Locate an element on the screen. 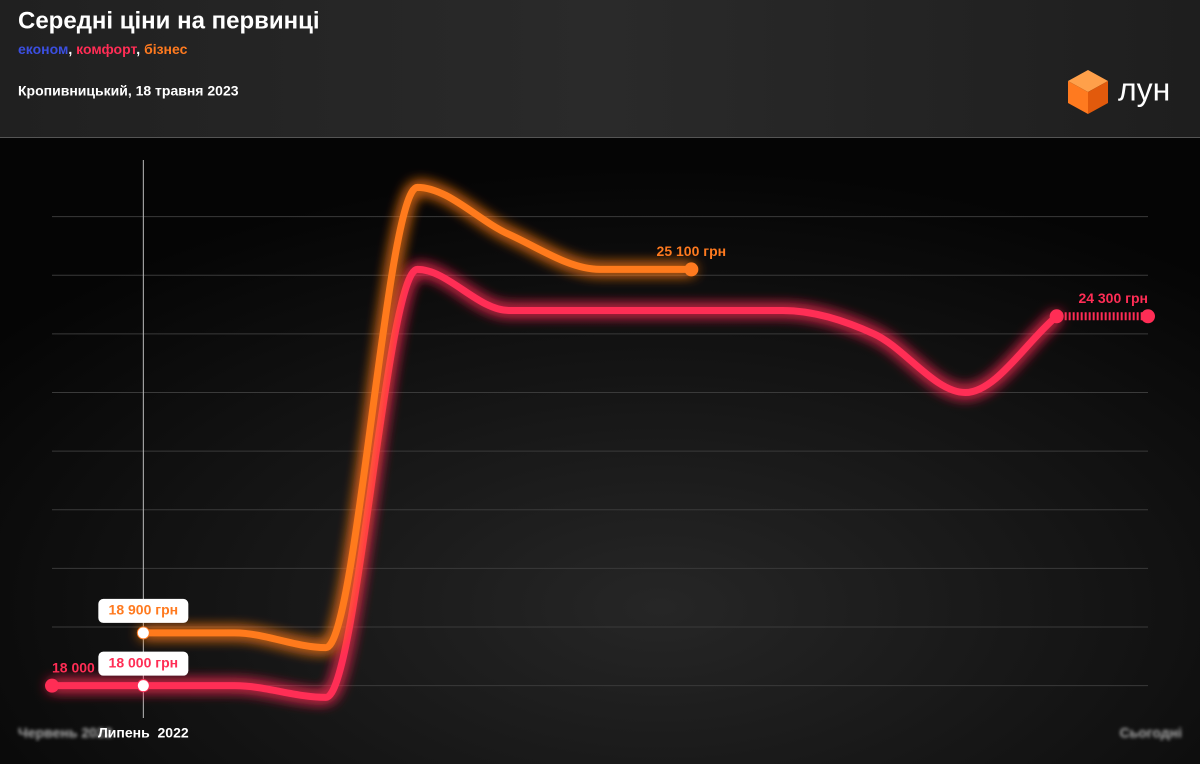  logo-right is located at coordinates (1098, 97).